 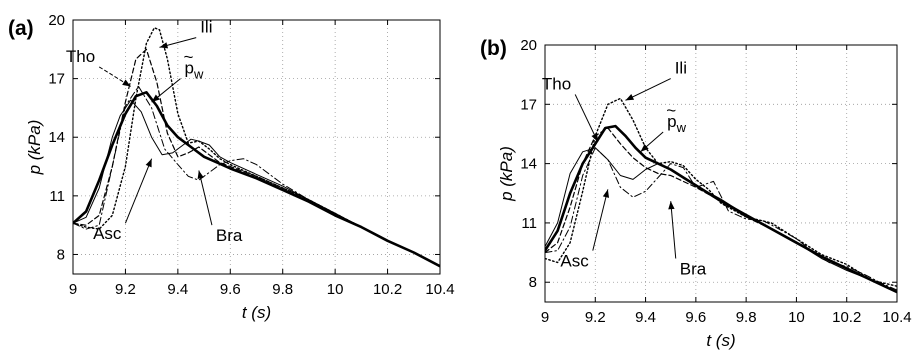 I want to click on panel-label: (a), so click(x=21, y=28).